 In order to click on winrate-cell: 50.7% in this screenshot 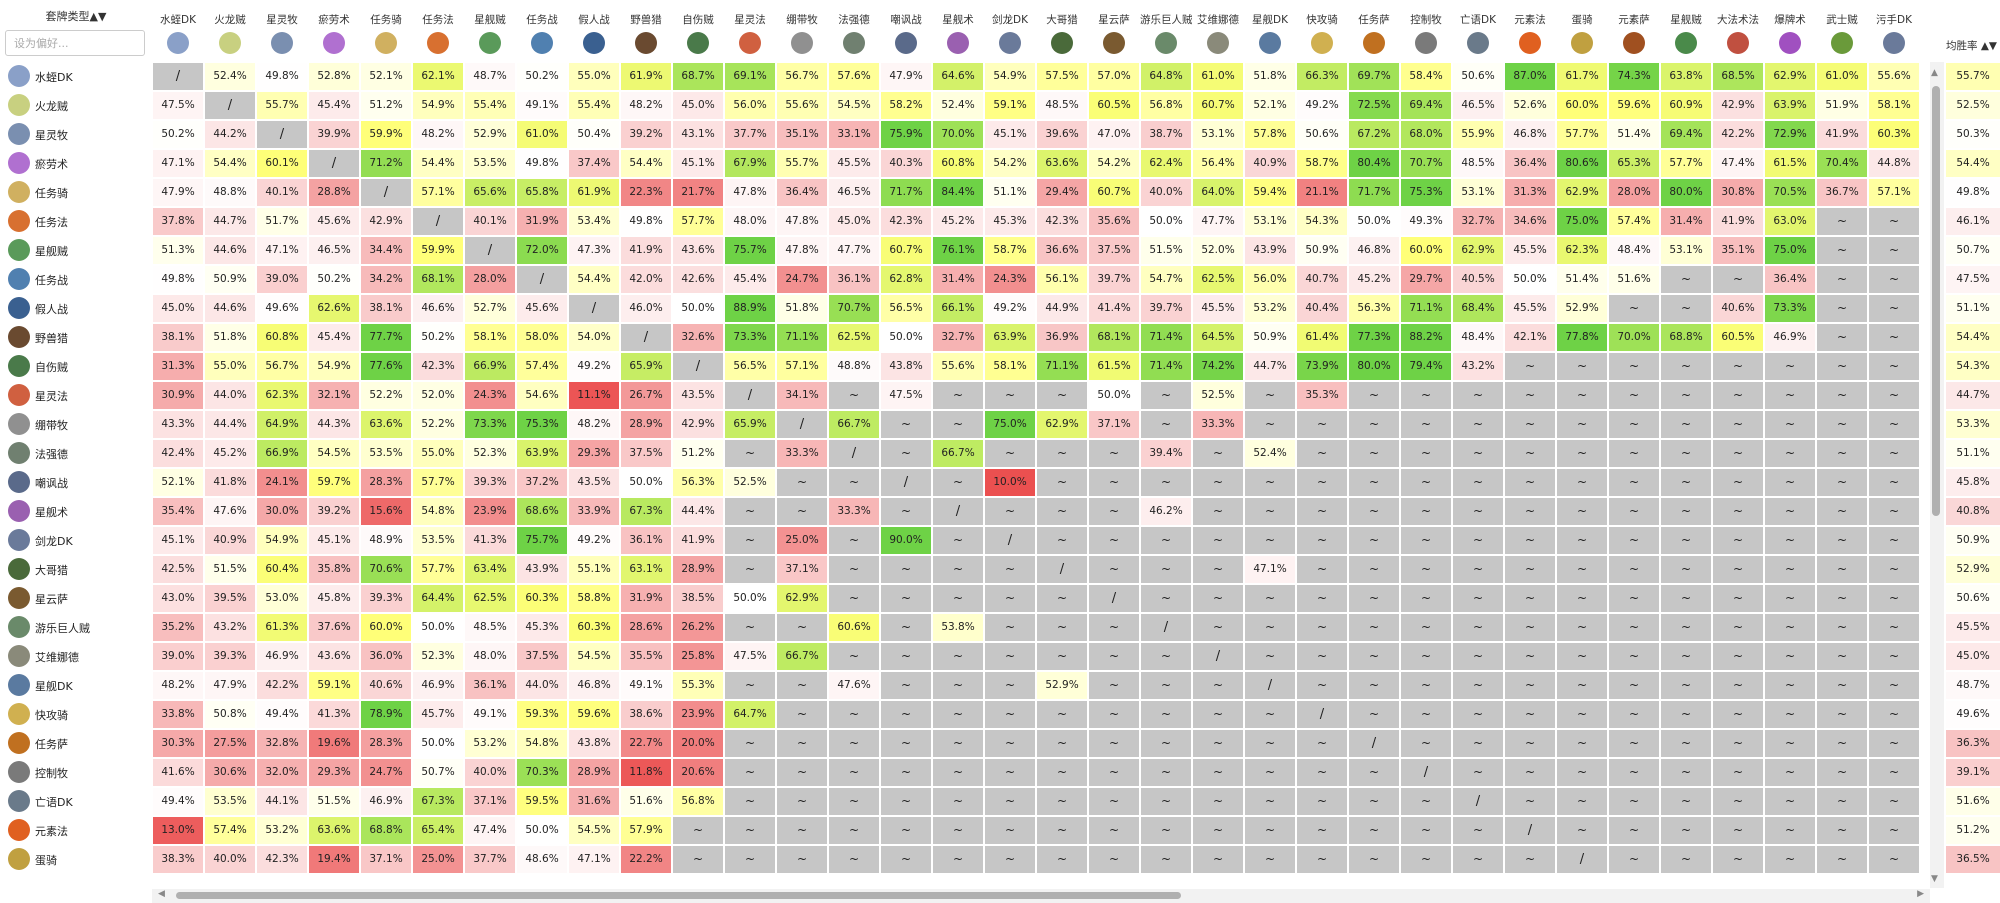, I will do `click(438, 772)`.